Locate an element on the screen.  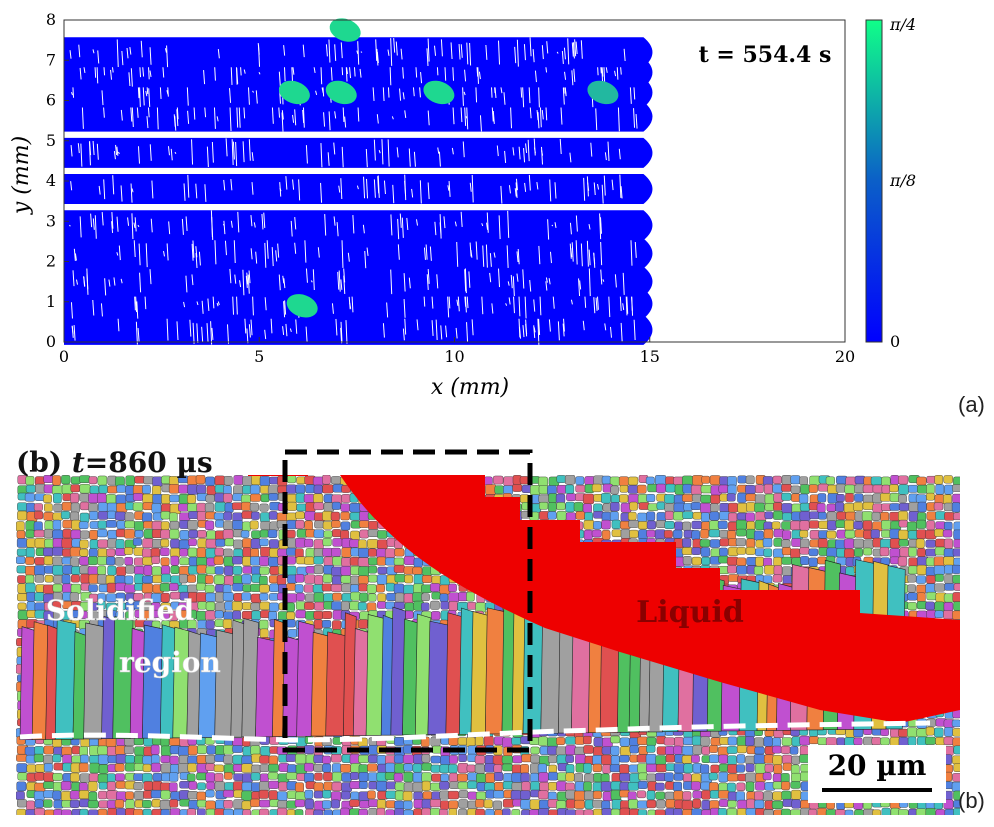
grain-cluster is located at coordinates (439, 92).